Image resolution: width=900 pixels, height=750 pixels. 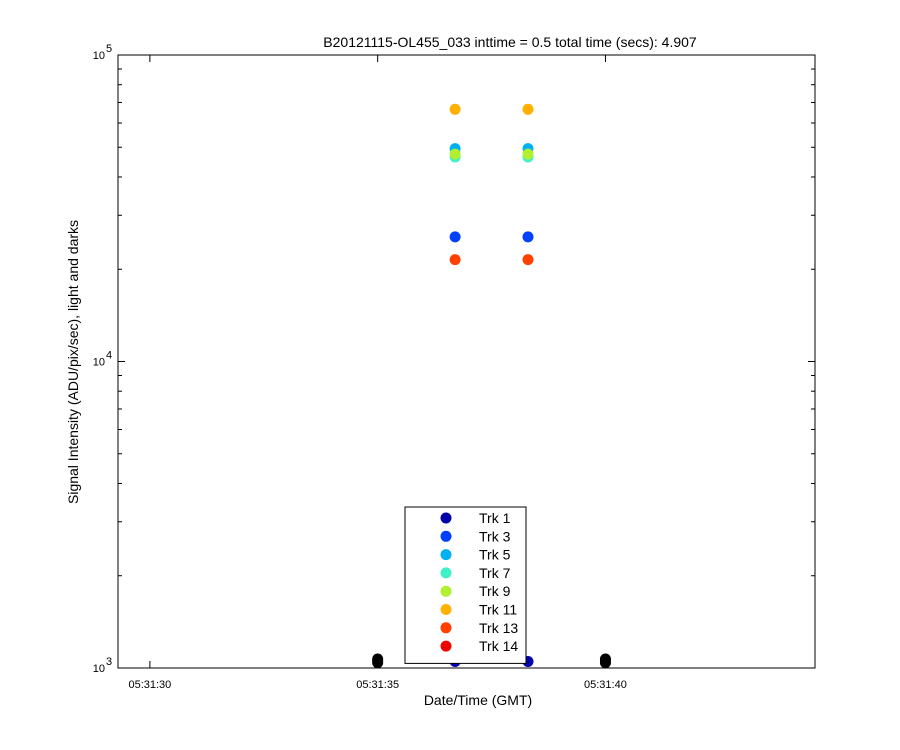 I want to click on x-tick-label: 05:31:40, so click(x=605, y=685).